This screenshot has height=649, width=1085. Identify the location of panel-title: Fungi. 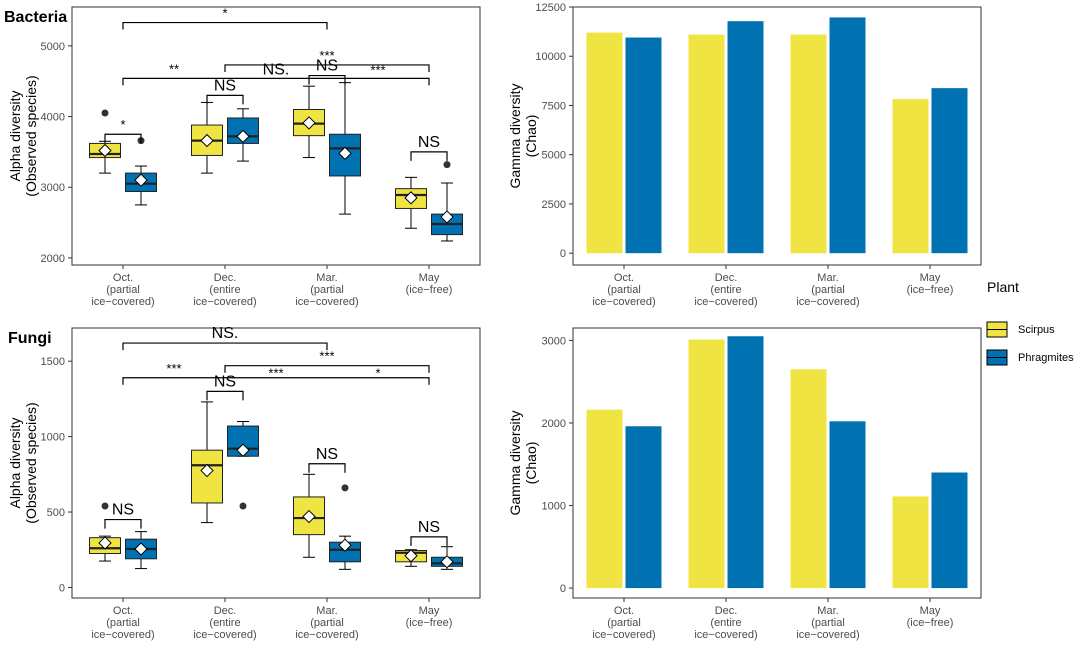
(30, 338).